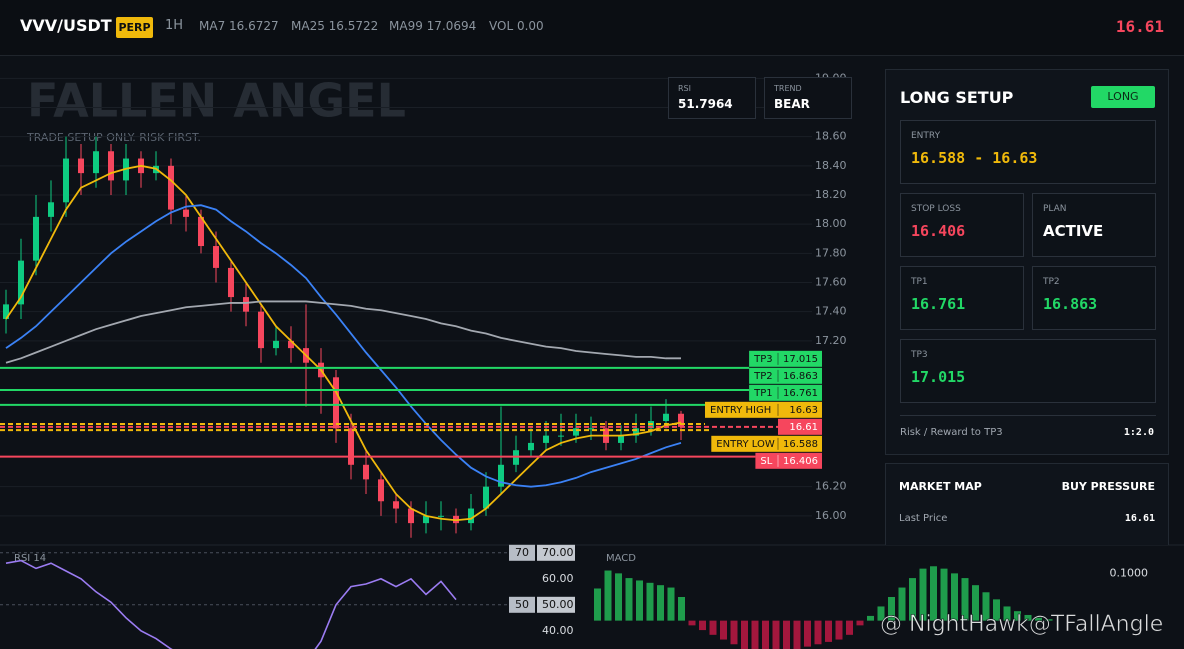 This screenshot has width=1184, height=649. I want to click on level-value: 17.015, so click(800, 359).